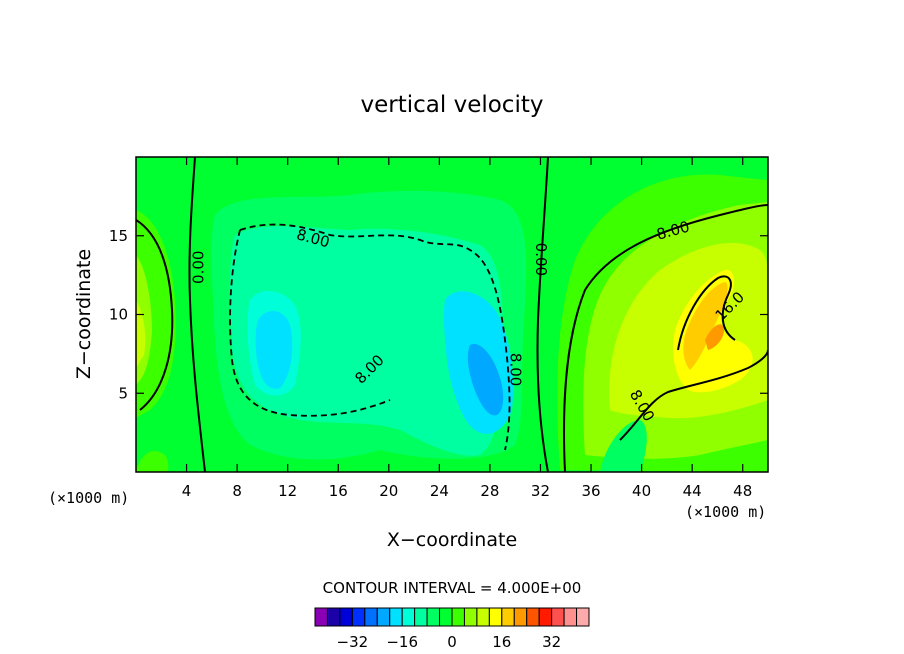 The image size is (904, 654). Describe the element at coordinates (118, 315) in the screenshot. I see `y-tick-label: 10` at that location.